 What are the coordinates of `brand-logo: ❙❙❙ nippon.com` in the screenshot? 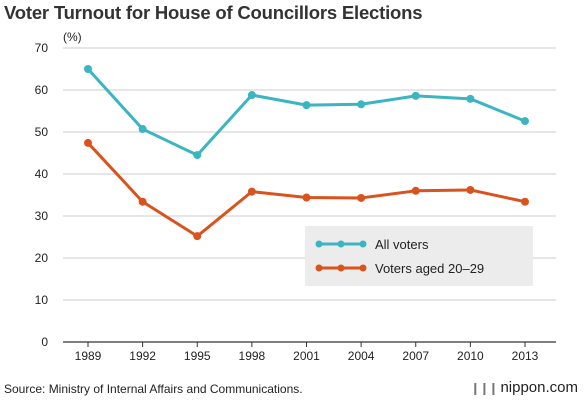 It's located at (524, 387).